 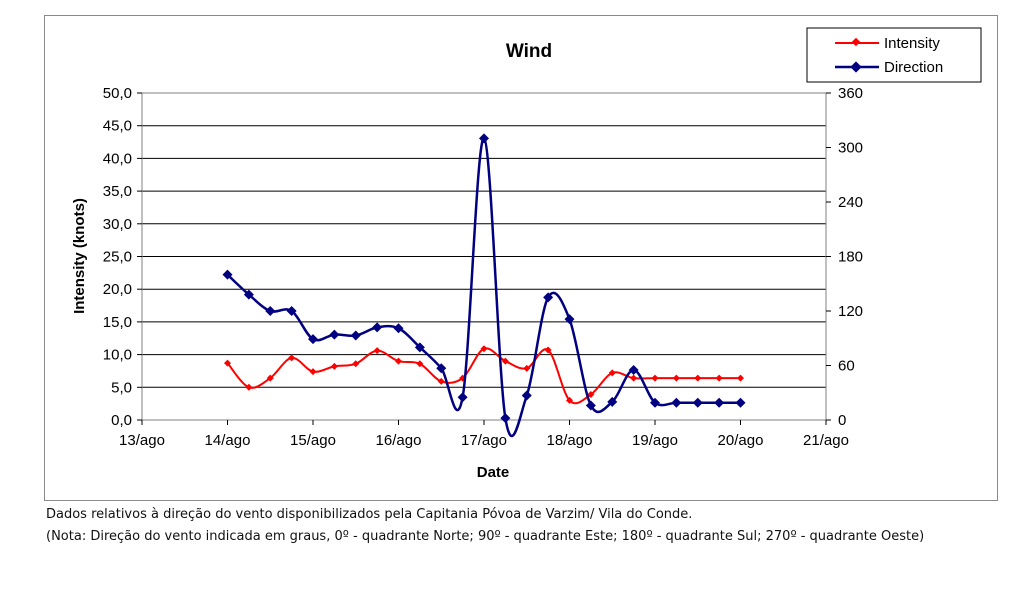 What do you see at coordinates (117, 93) in the screenshot?
I see `y-tick-label: 50,0` at bounding box center [117, 93].